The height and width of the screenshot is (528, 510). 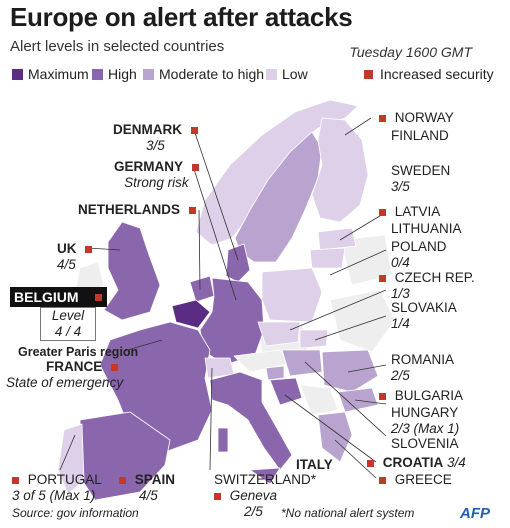 I want to click on country-hungary, so click(x=302, y=363).